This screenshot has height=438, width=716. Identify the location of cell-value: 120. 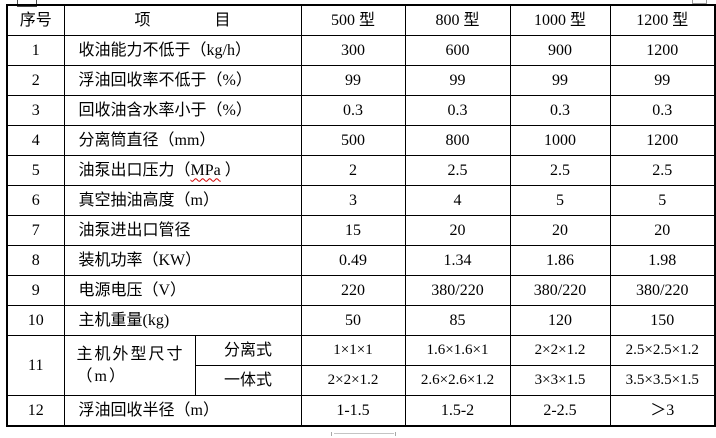
(560, 320).